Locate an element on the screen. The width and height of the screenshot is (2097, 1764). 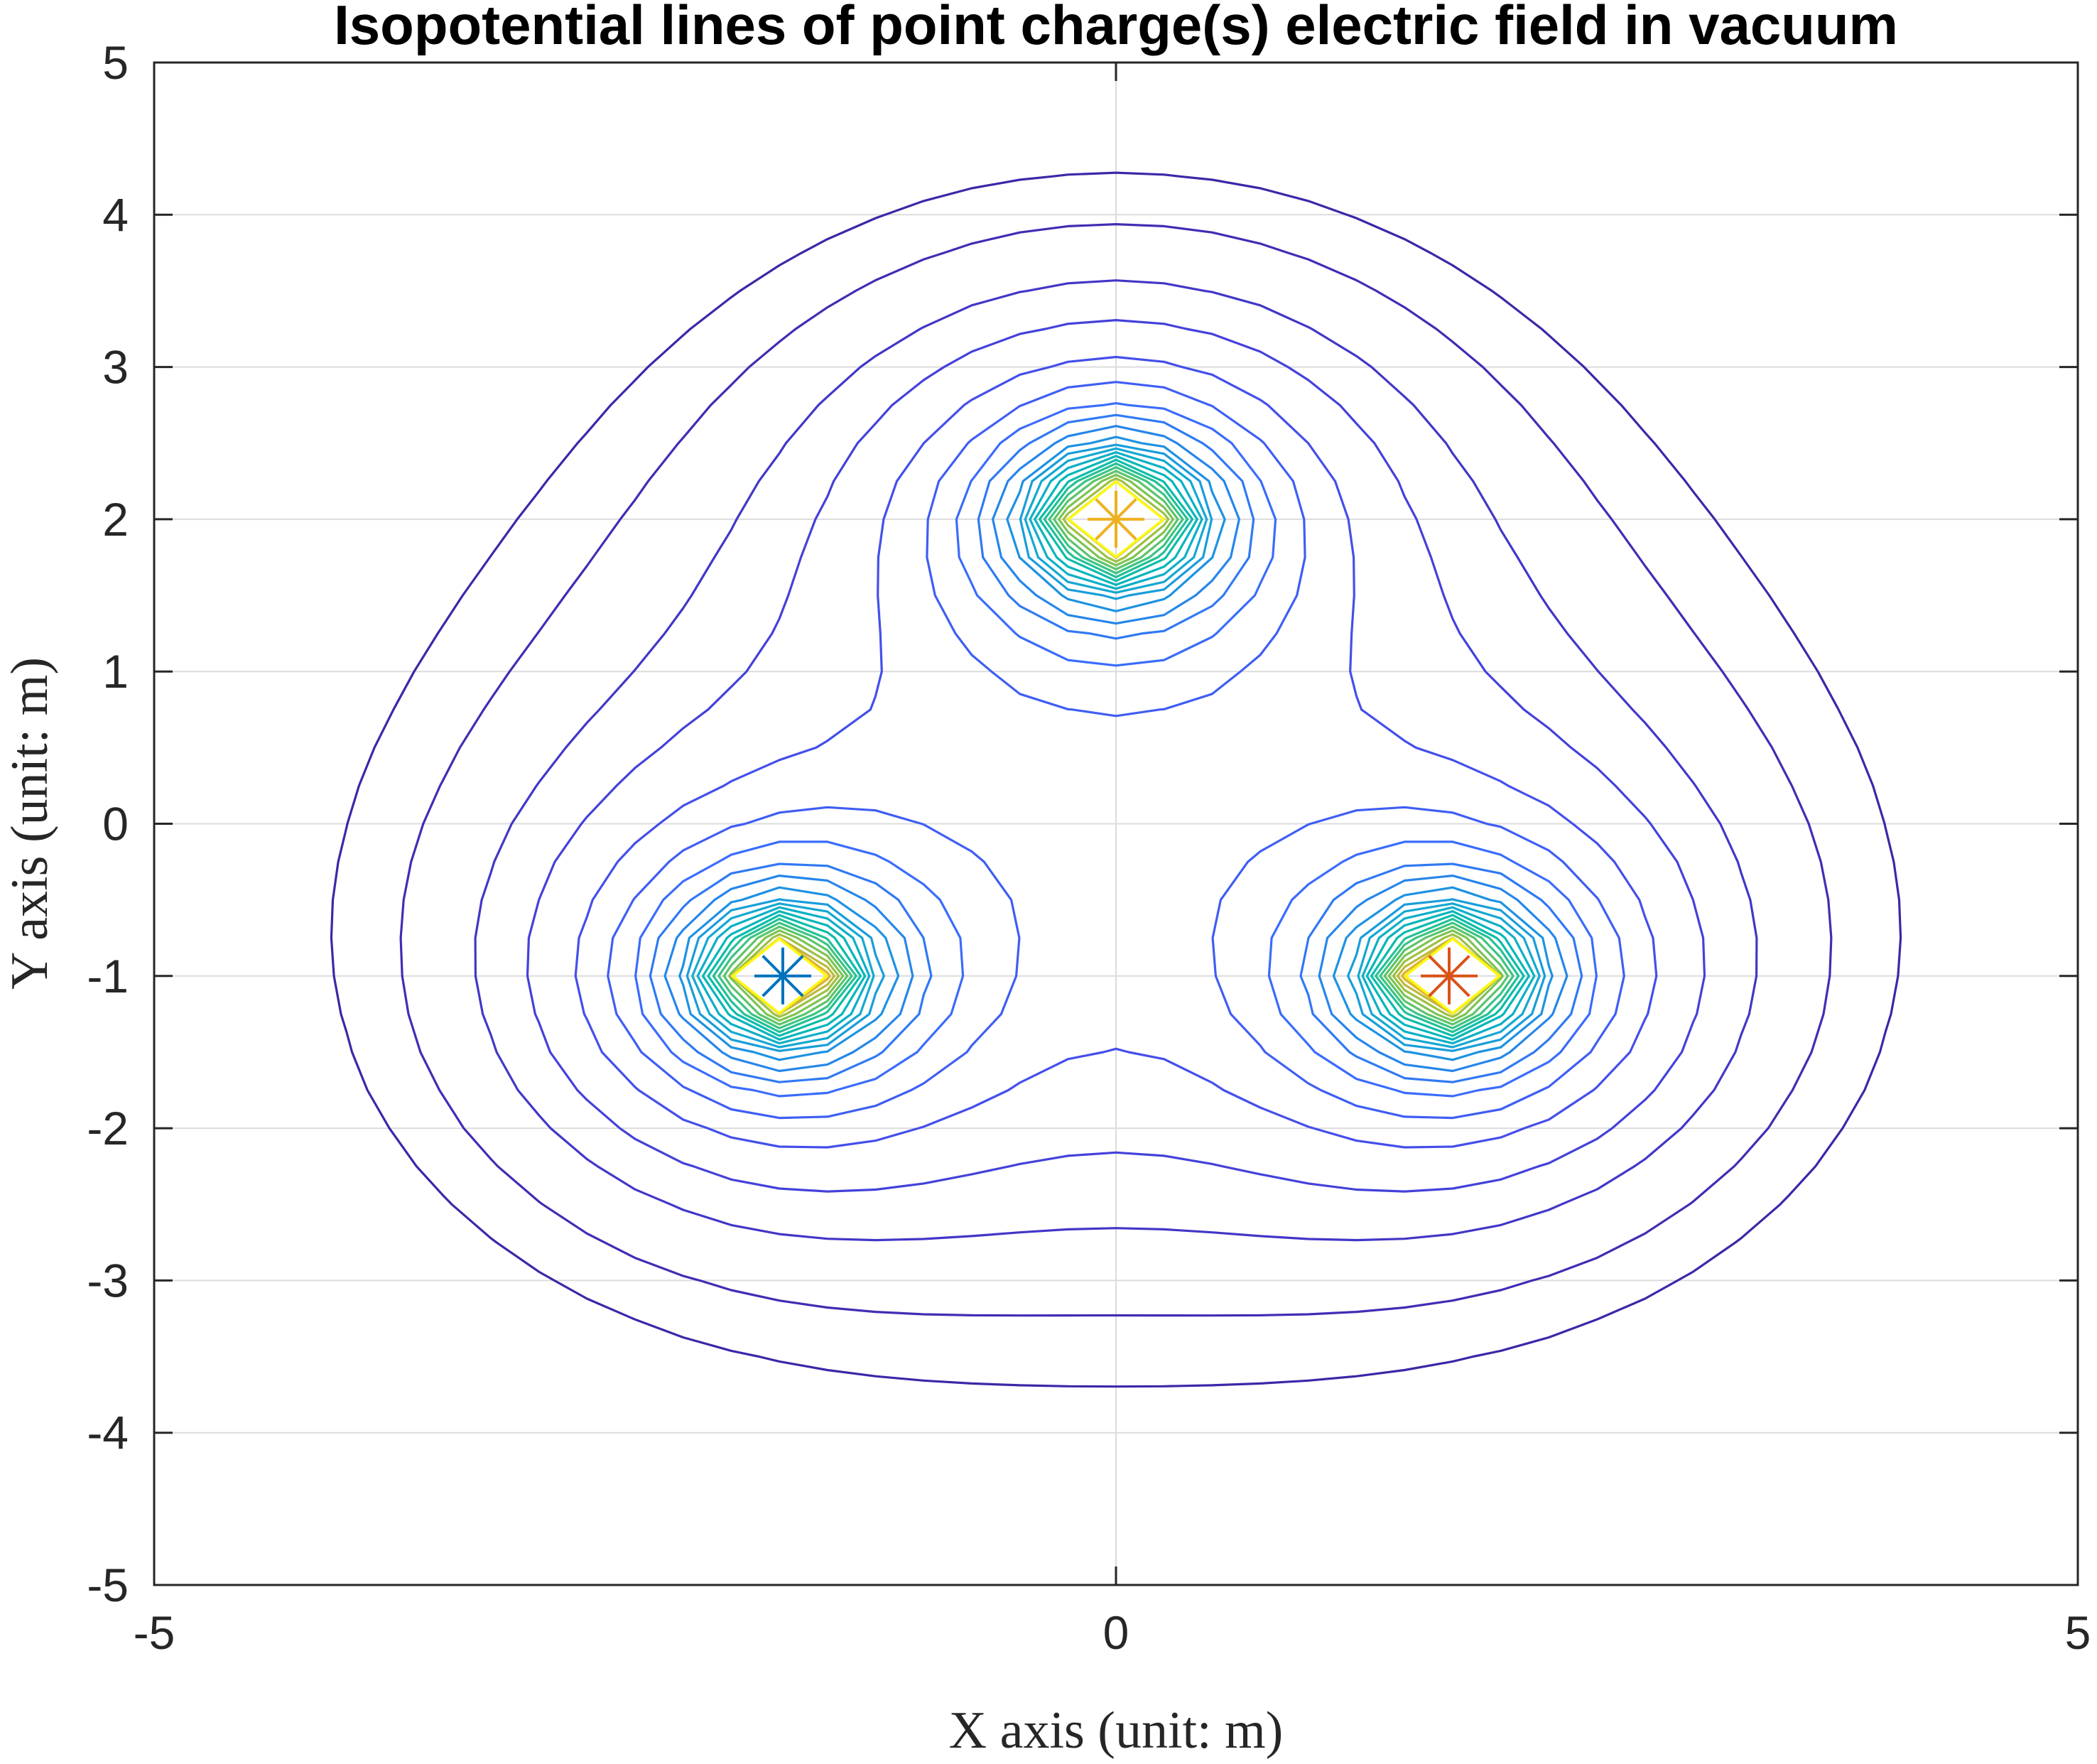
y-tick-label: 5 is located at coordinates (115, 62).